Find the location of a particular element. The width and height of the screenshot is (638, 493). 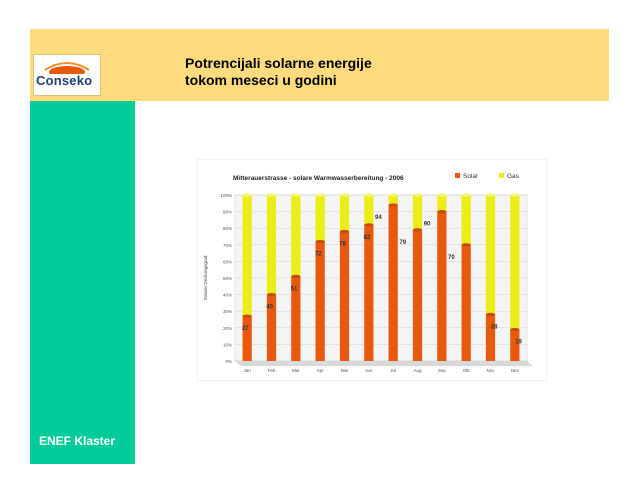

x-tick-label: Feb is located at coordinates (272, 370).